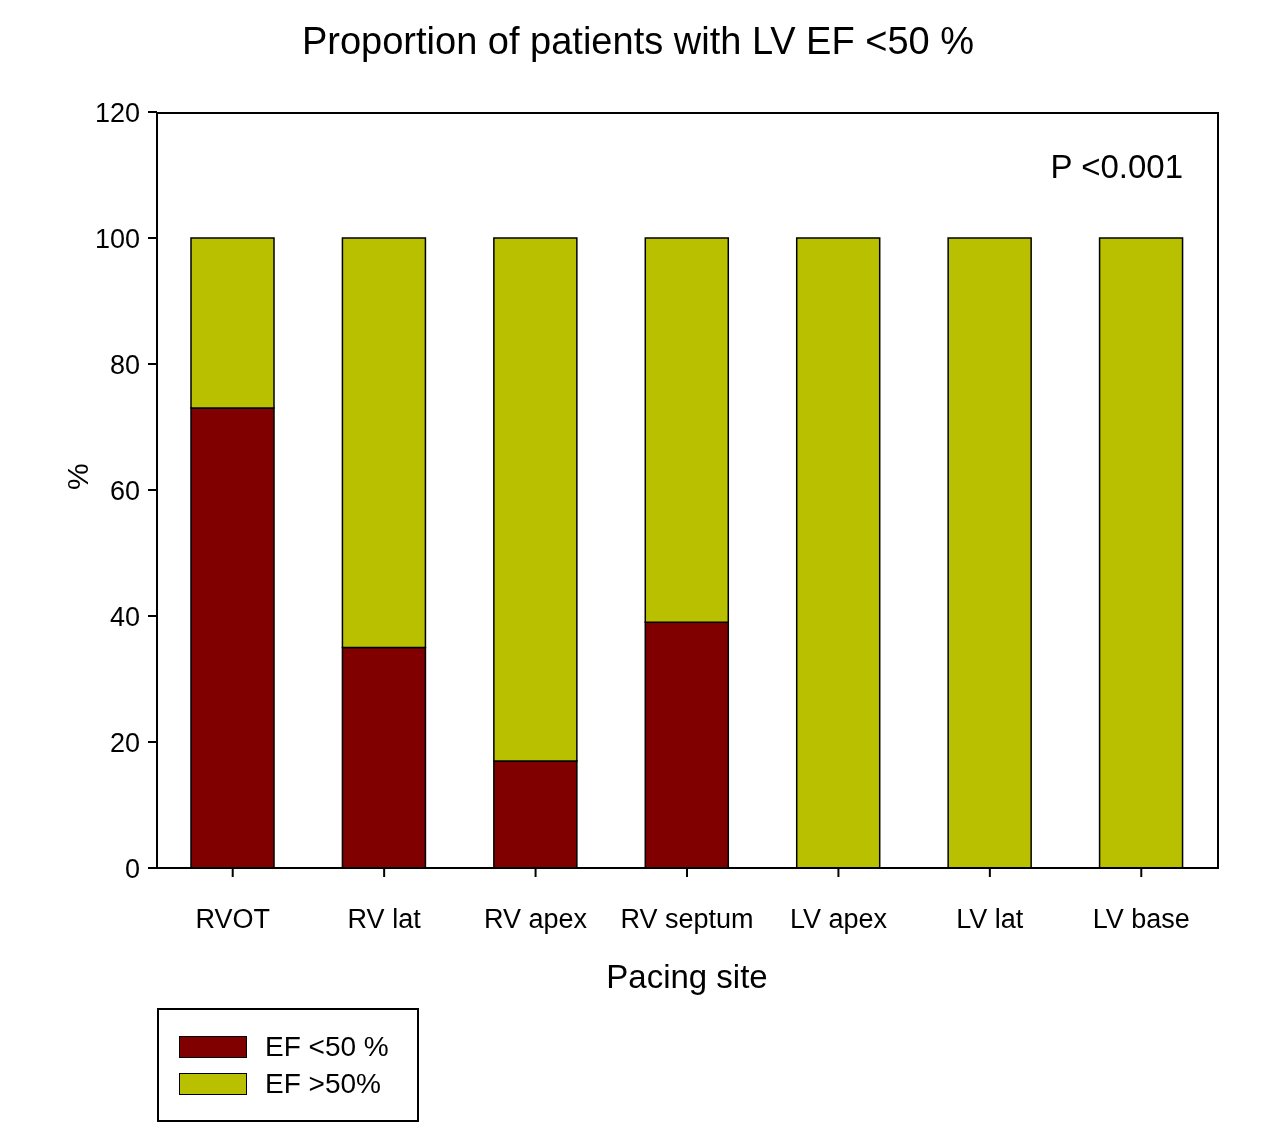 This screenshot has height=1124, width=1276. I want to click on y-tick-label: 20, so click(124, 742).